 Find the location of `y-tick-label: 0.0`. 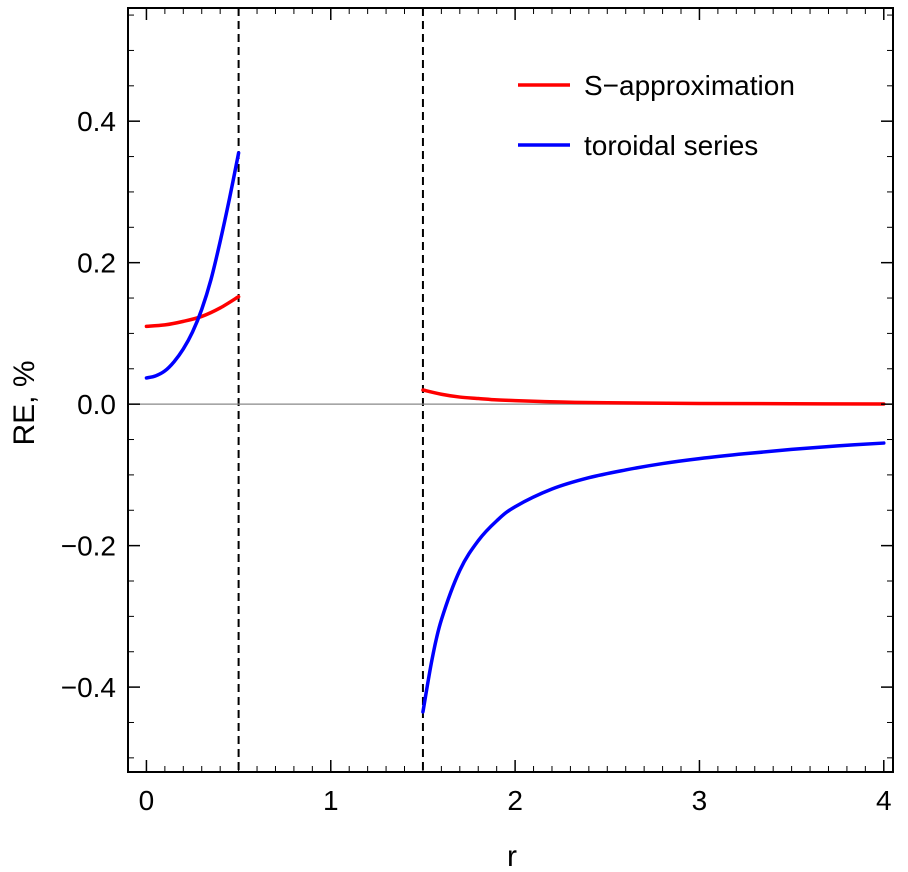

y-tick-label: 0.0 is located at coordinates (96, 404).